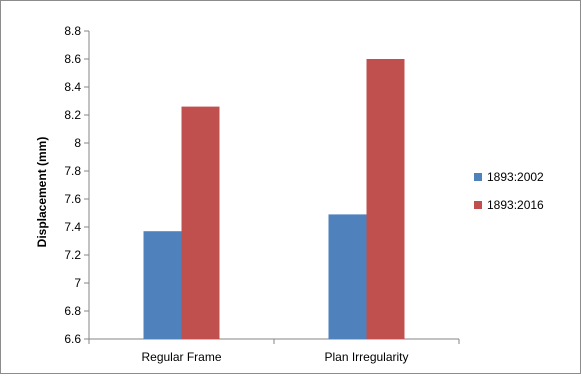  What do you see at coordinates (515, 177) in the screenshot?
I see `legend-label: 1893:2002` at bounding box center [515, 177].